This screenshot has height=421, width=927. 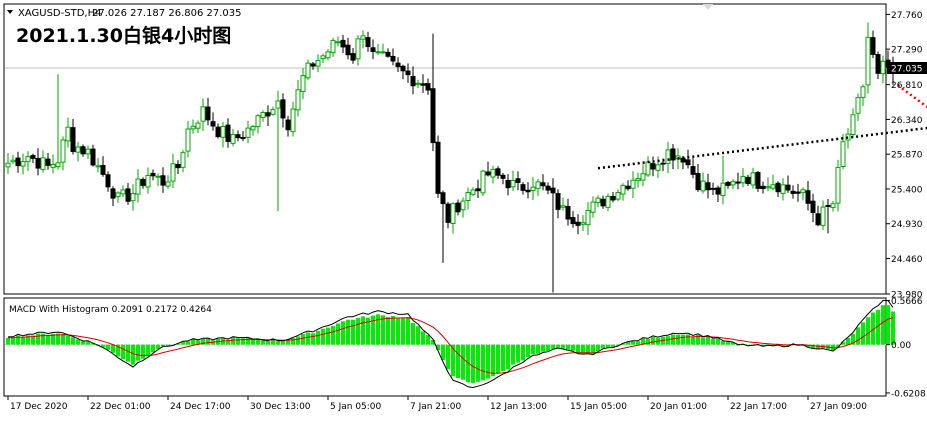 I want to click on collapse-triangle-icon, so click(x=10, y=12).